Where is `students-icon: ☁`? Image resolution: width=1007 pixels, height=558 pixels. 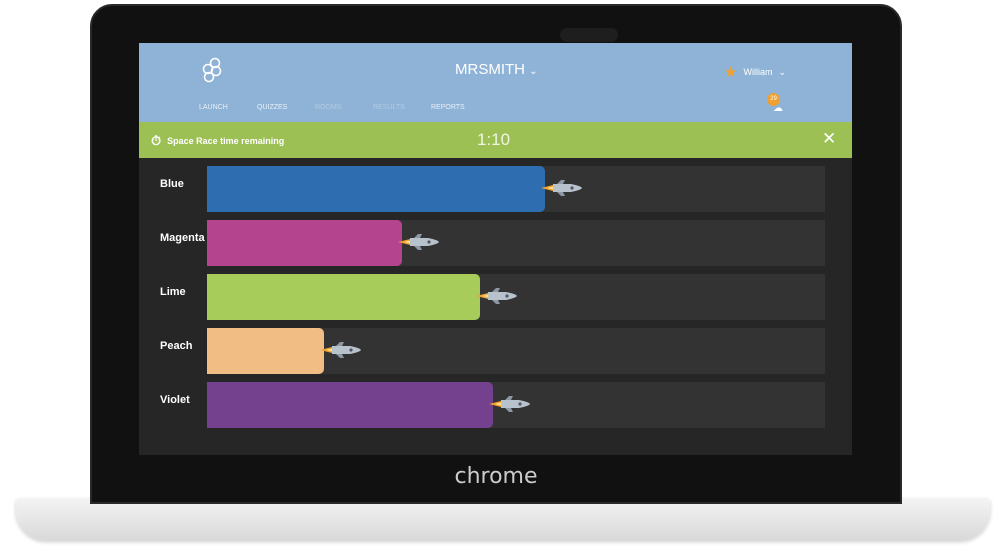
students-icon: ☁ is located at coordinates (778, 108).